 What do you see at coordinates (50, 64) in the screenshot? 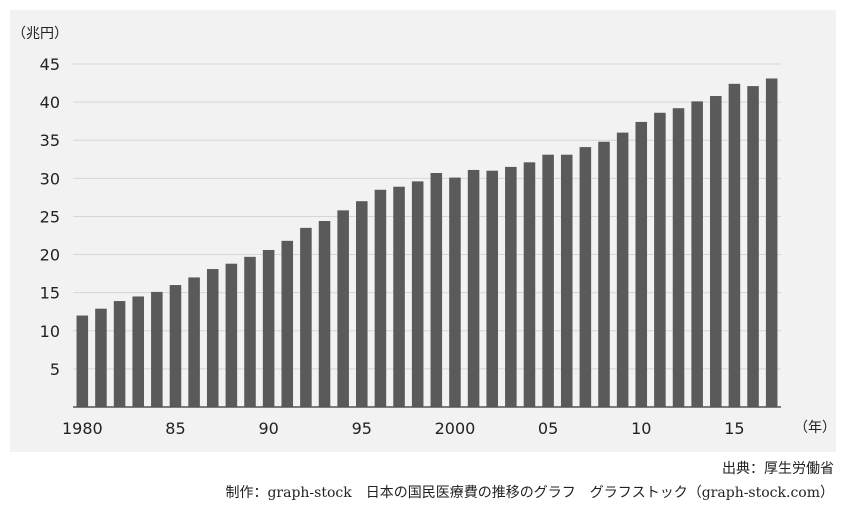
I see `y-tick-label: 45` at bounding box center [50, 64].